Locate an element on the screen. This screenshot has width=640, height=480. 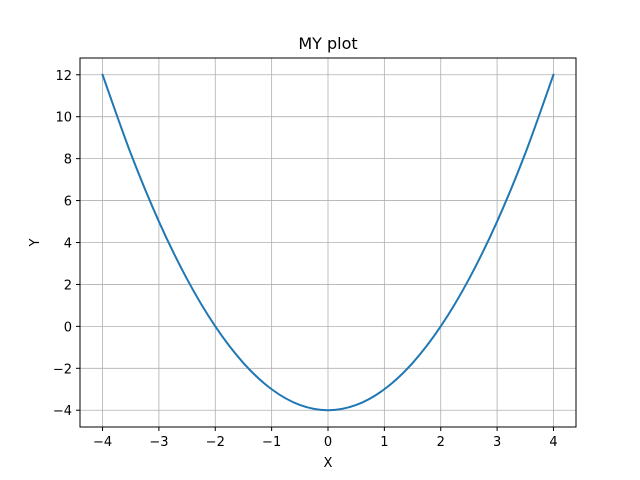
y-tick-label-8: 12 is located at coordinates (63, 76).